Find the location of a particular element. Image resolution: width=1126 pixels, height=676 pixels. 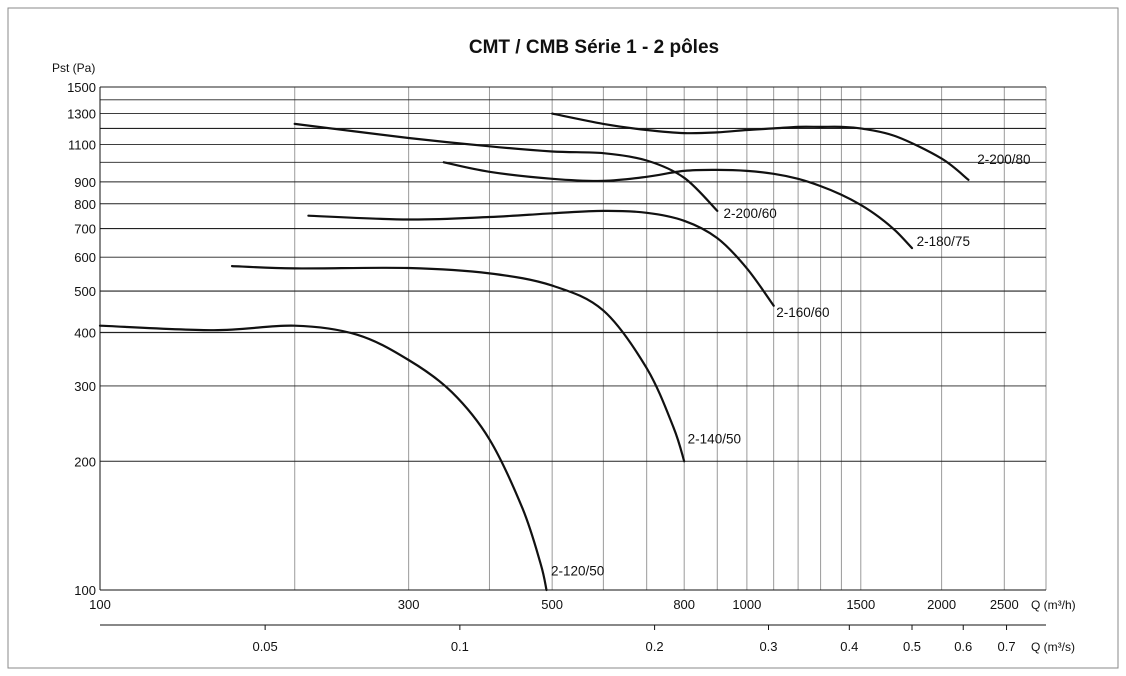

x-bottom-tick-label: 0.05 is located at coordinates (264, 646).